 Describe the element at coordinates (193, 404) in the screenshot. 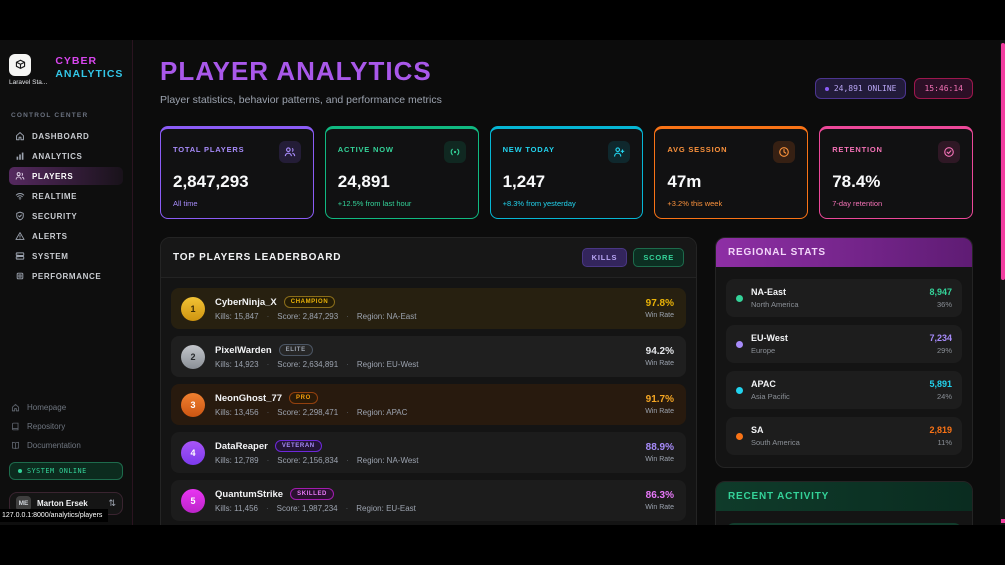

I see `rank-badge: 3` at that location.